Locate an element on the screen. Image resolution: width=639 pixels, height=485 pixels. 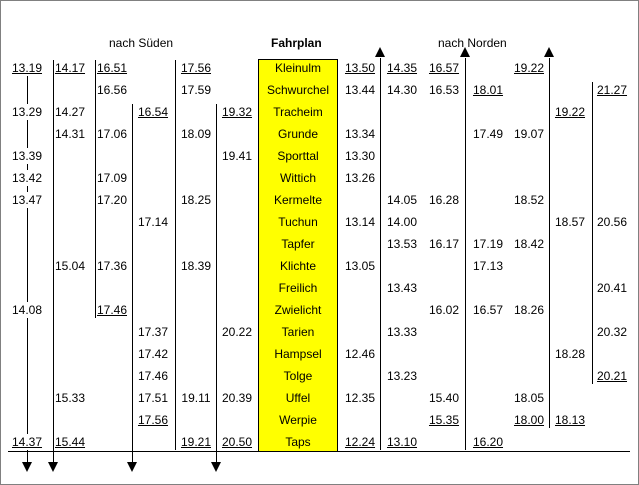
southbound-train-5-time: 18.25 is located at coordinates (196, 200).